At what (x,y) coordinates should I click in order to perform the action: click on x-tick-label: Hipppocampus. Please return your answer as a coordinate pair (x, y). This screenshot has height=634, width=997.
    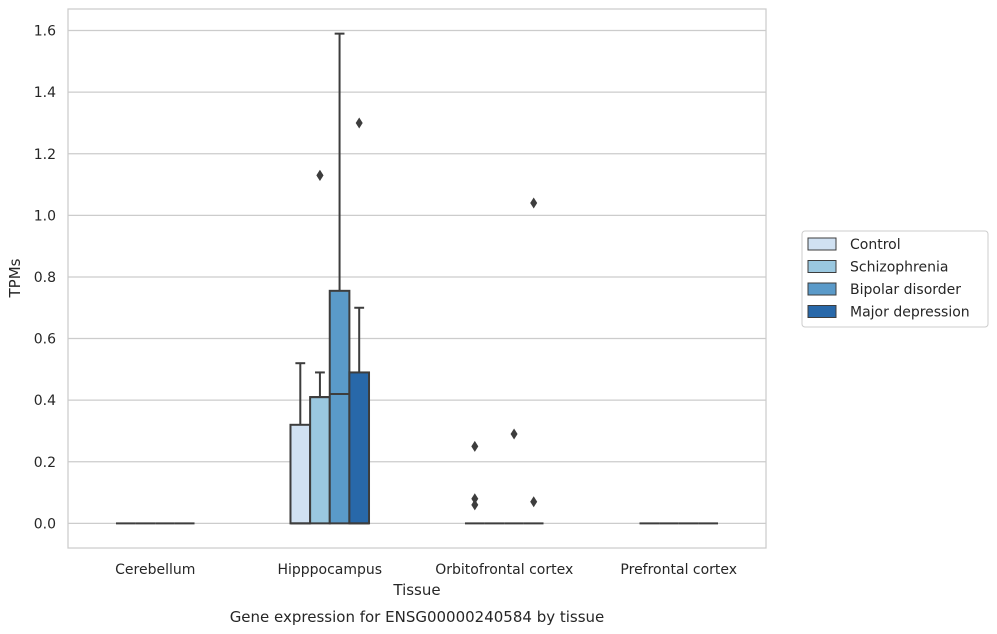
    Looking at the image, I should click on (329, 570).